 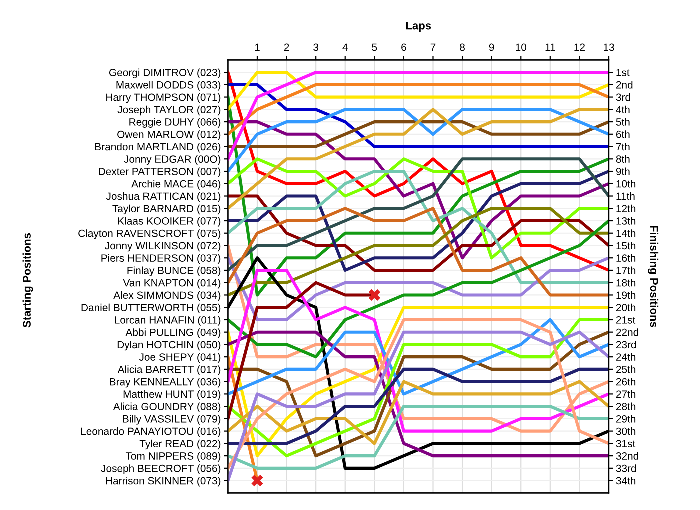 What do you see at coordinates (169, 222) in the screenshot?
I see `category-label: Klaas KOOIKER (077)` at bounding box center [169, 222].